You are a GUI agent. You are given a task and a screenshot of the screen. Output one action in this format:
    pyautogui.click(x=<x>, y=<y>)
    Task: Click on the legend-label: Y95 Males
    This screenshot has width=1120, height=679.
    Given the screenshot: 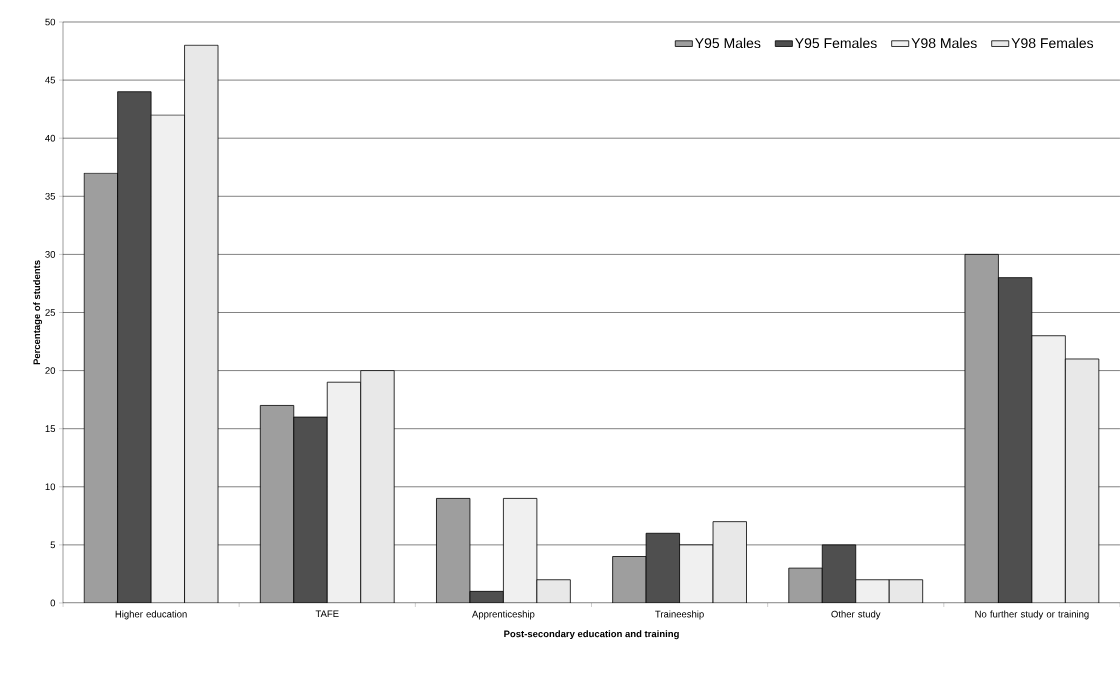 What is the action you would take?
    pyautogui.click(x=728, y=43)
    